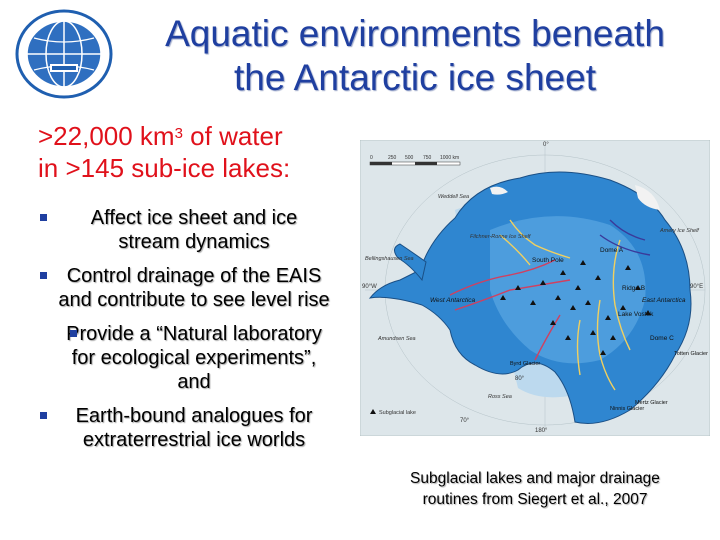 This screenshot has height=540, width=720. Describe the element at coordinates (575, 307) in the screenshot. I see `subglacial-lake-markers` at that location.